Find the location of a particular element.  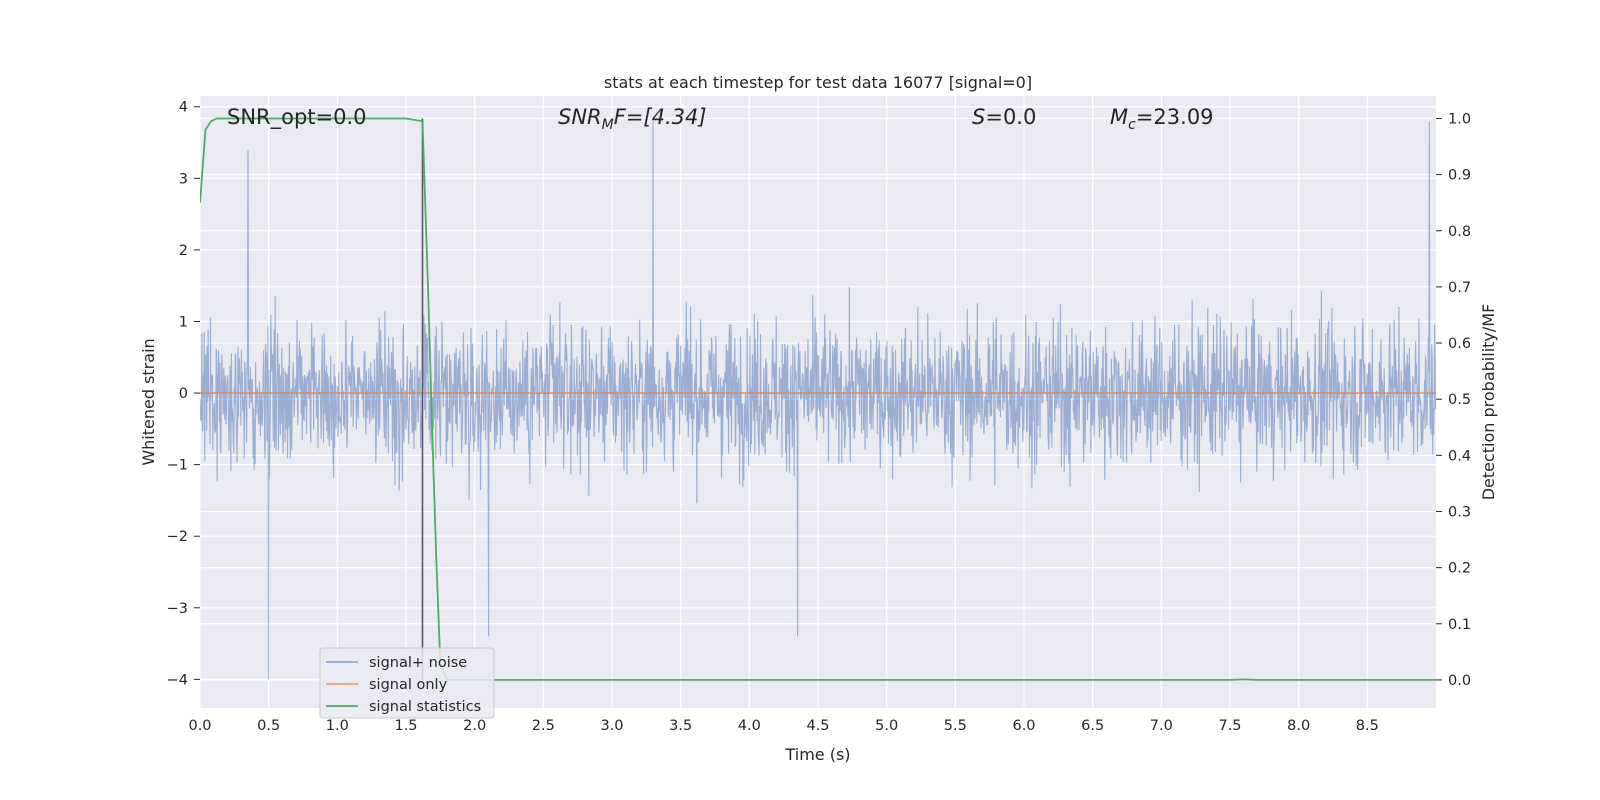

y2-axis-ticks: 1.0 0.9 0.8 0.7 0.6 0.5 0.4 0.3 0.2 0.1 0.0 is located at coordinates (1453, 400).